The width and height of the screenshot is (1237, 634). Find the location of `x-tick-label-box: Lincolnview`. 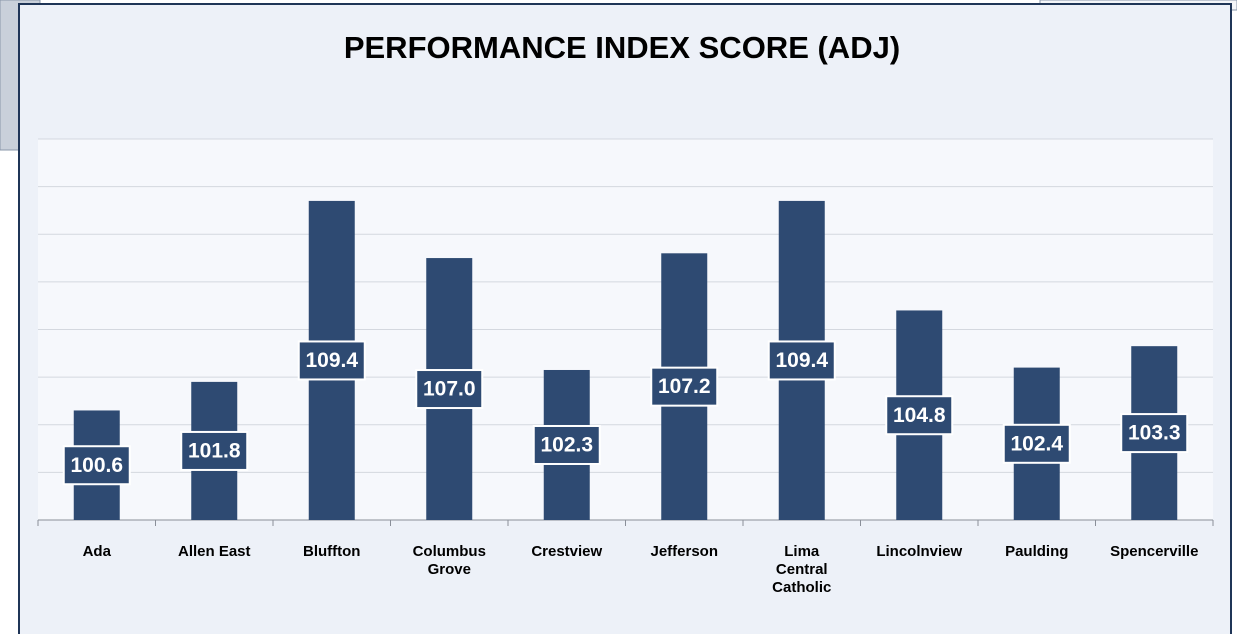

x-tick-label-box: Lincolnview is located at coordinates (919, 552).